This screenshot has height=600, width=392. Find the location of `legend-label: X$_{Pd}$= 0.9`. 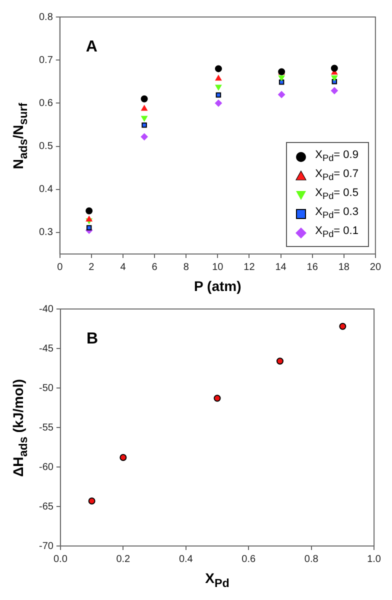

legend-label: X$_{Pd}$= 0.9 is located at coordinates (336, 156).